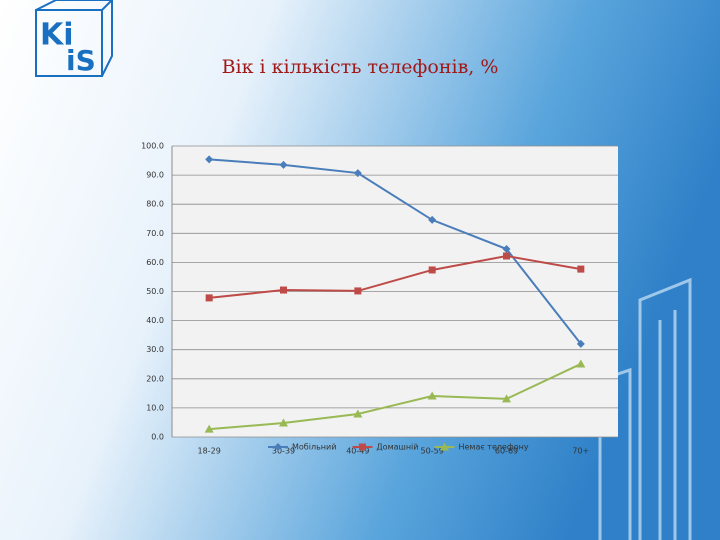 This screenshot has width=720, height=540. What do you see at coordinates (283, 451) in the screenshot?
I see `x-tick-label: 30-39` at bounding box center [283, 451].